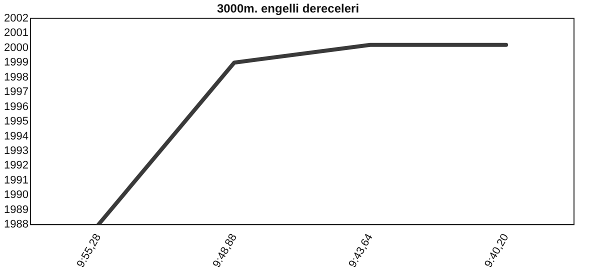 The height and width of the screenshot is (277, 612). Describe the element at coordinates (16, 151) in the screenshot. I see `y-tick-label: 1993` at that location.